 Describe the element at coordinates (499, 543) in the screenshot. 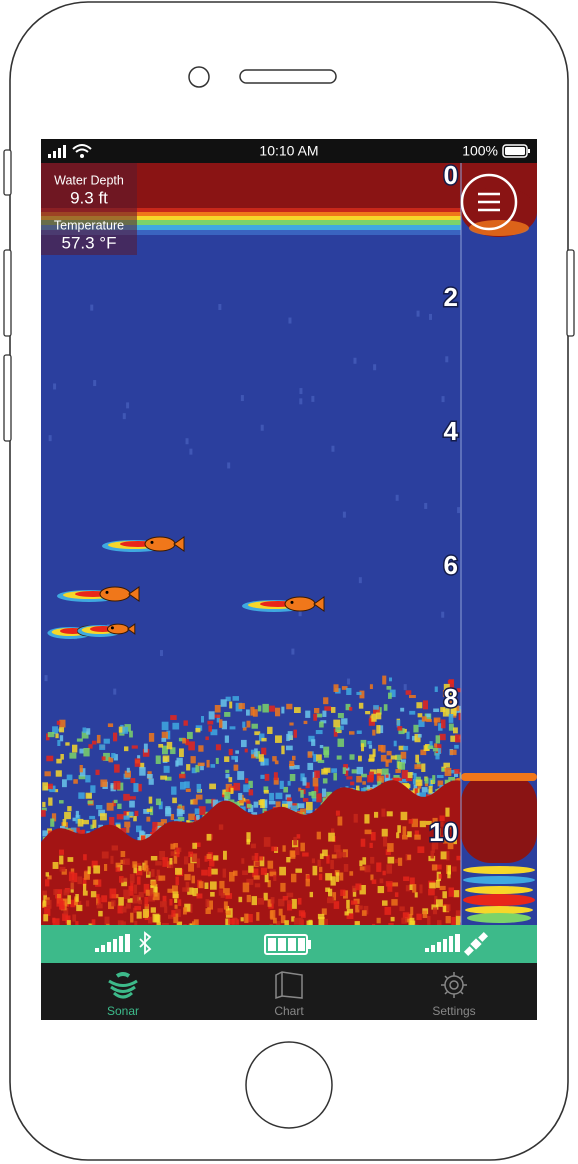

I see `sonar-column` at that location.